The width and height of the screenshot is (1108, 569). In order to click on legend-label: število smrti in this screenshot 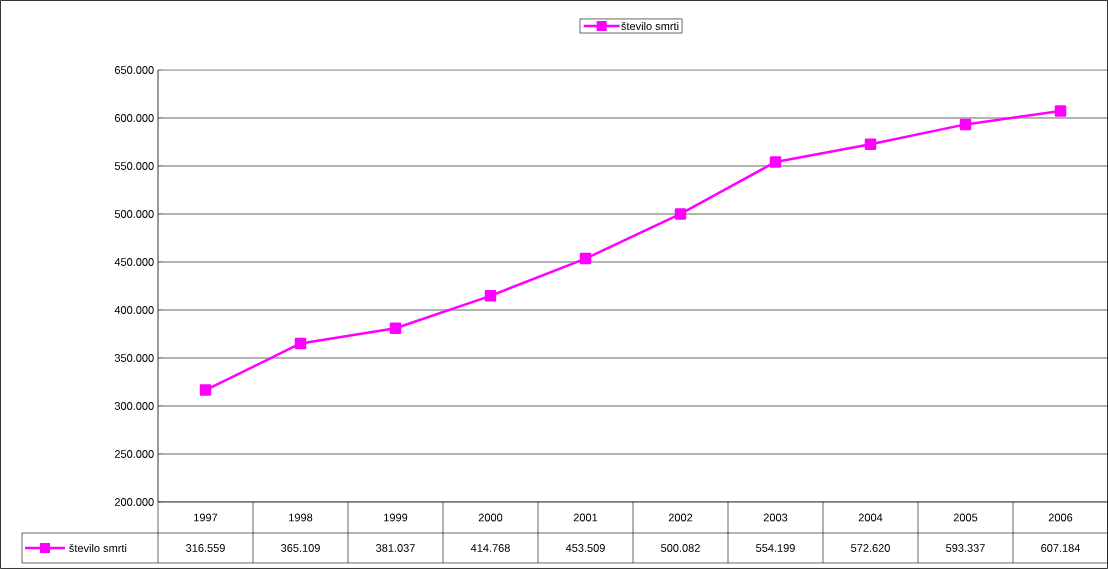, I will do `click(650, 26)`.